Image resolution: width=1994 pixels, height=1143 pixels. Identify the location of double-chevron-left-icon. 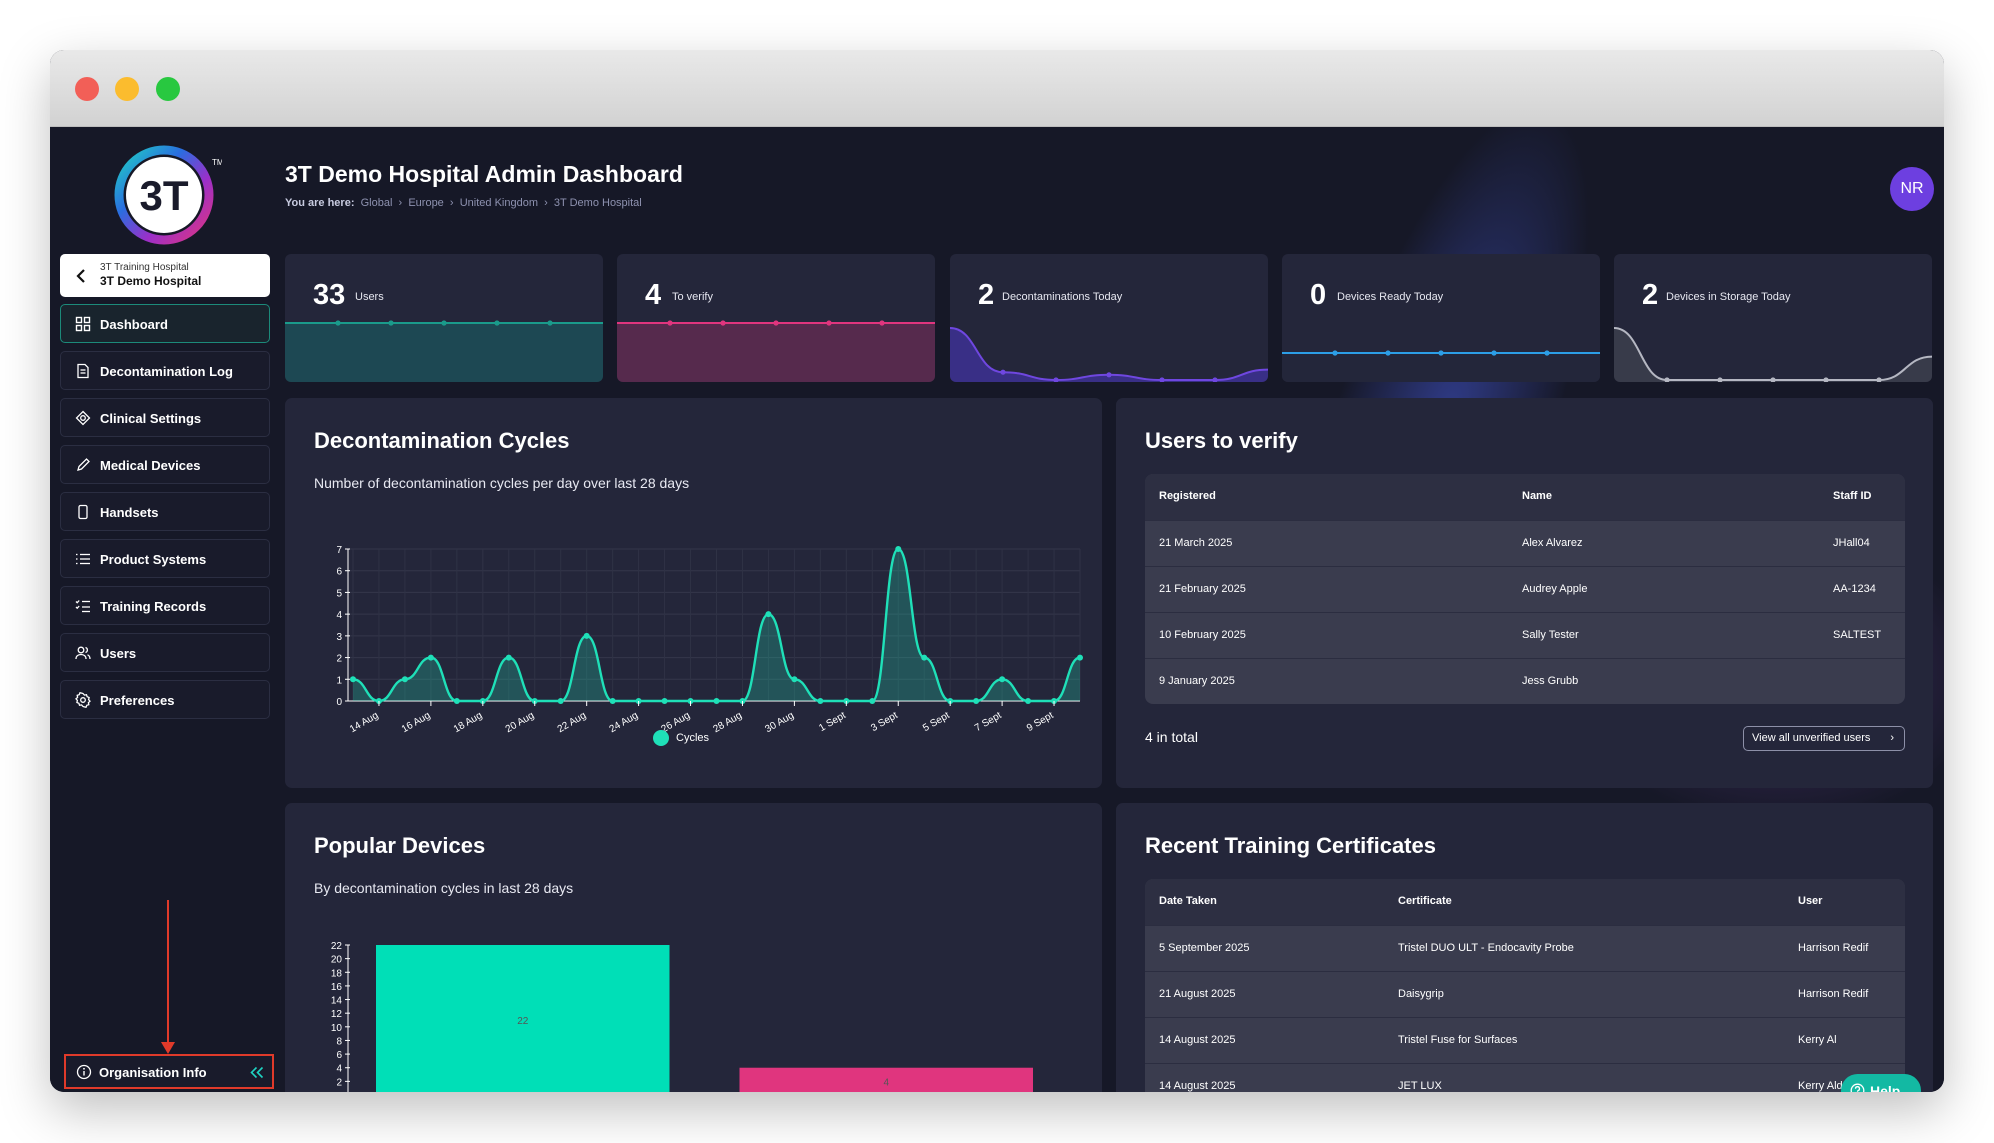
(257, 1072).